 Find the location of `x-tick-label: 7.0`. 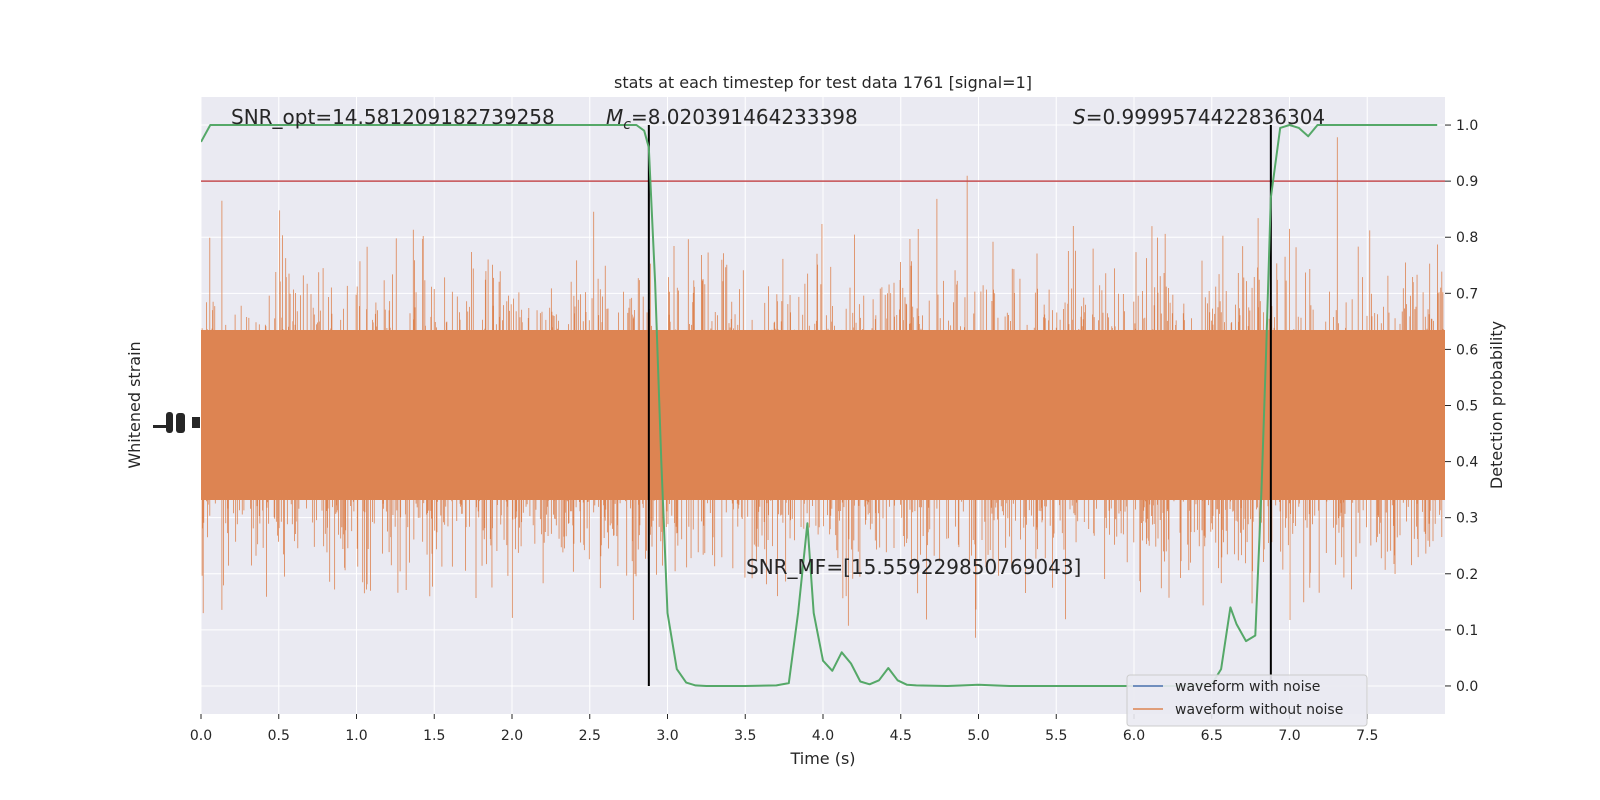

x-tick-label: 7.0 is located at coordinates (1289, 736).